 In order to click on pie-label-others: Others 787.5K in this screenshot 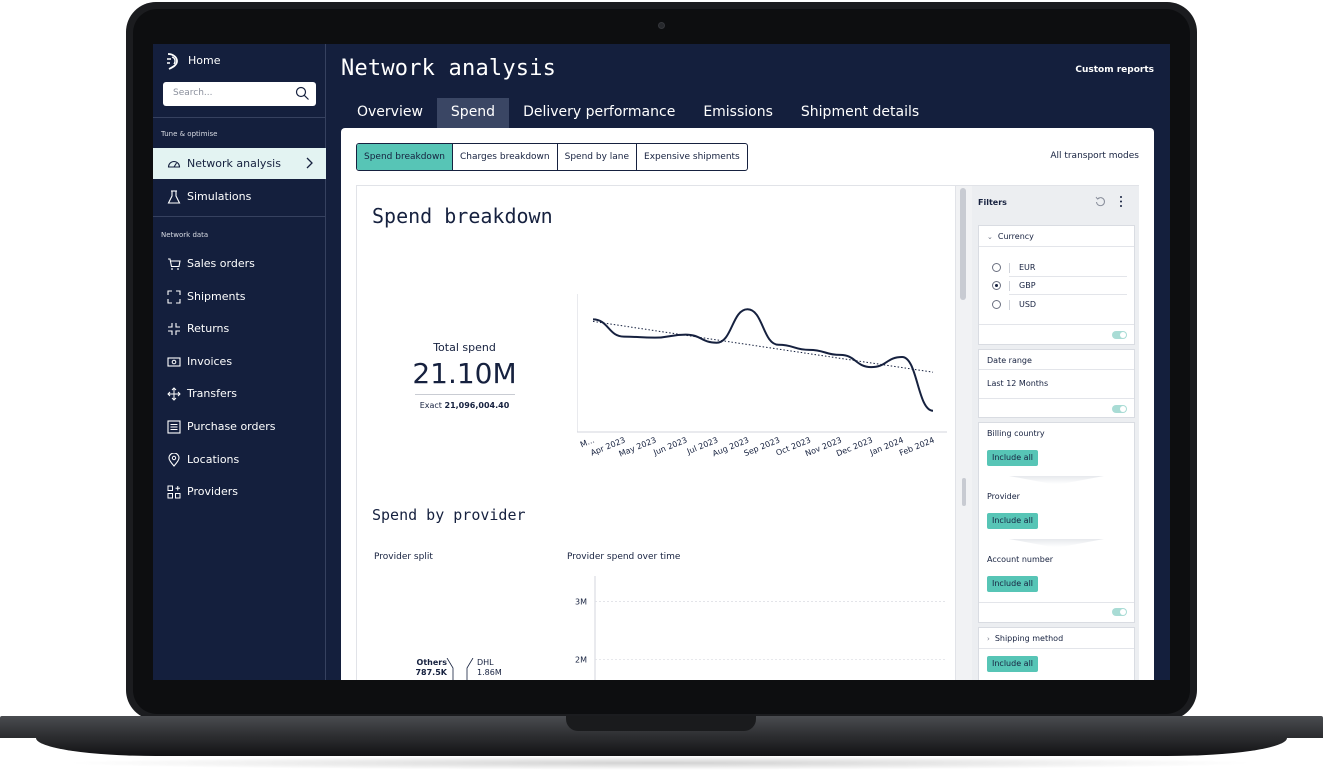, I will do `click(427, 668)`.